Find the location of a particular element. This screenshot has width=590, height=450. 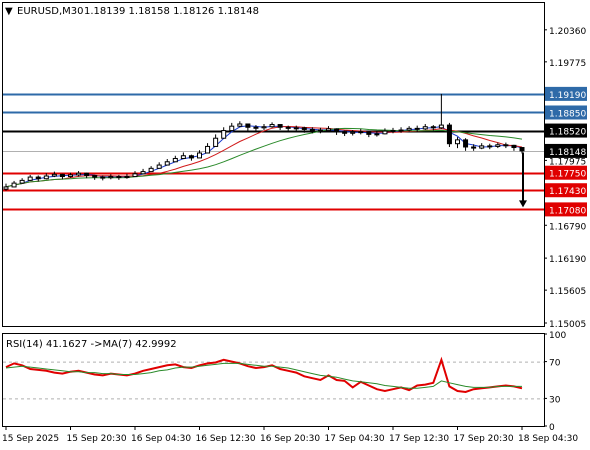

level-price-label: 1.17750 is located at coordinates (567, 175).